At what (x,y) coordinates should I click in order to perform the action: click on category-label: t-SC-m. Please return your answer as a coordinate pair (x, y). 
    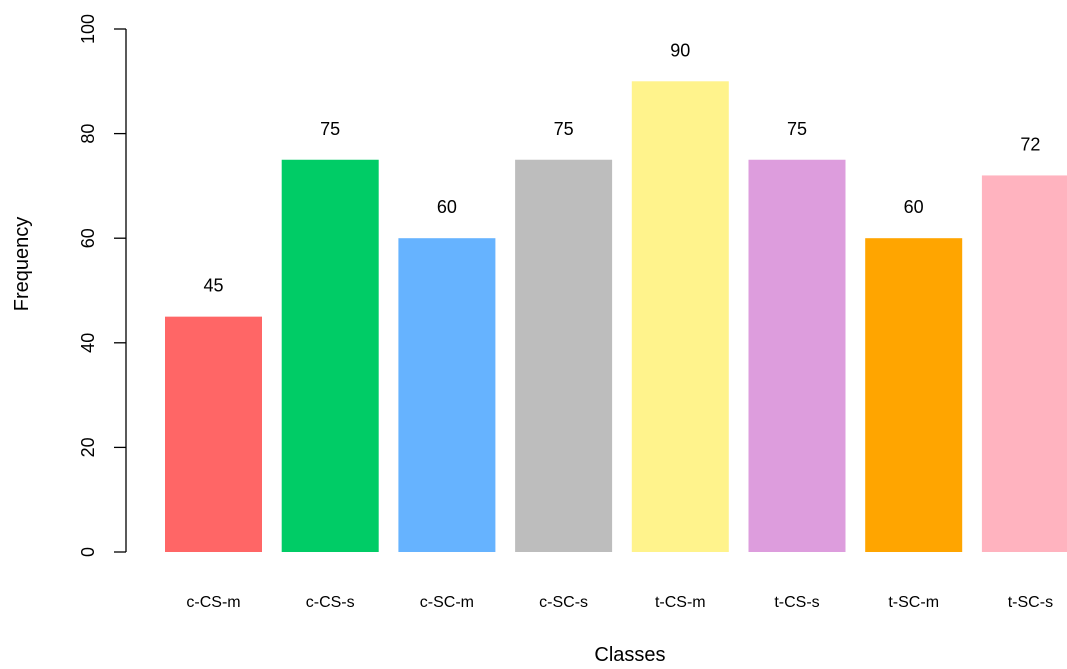
    Looking at the image, I should click on (913, 602).